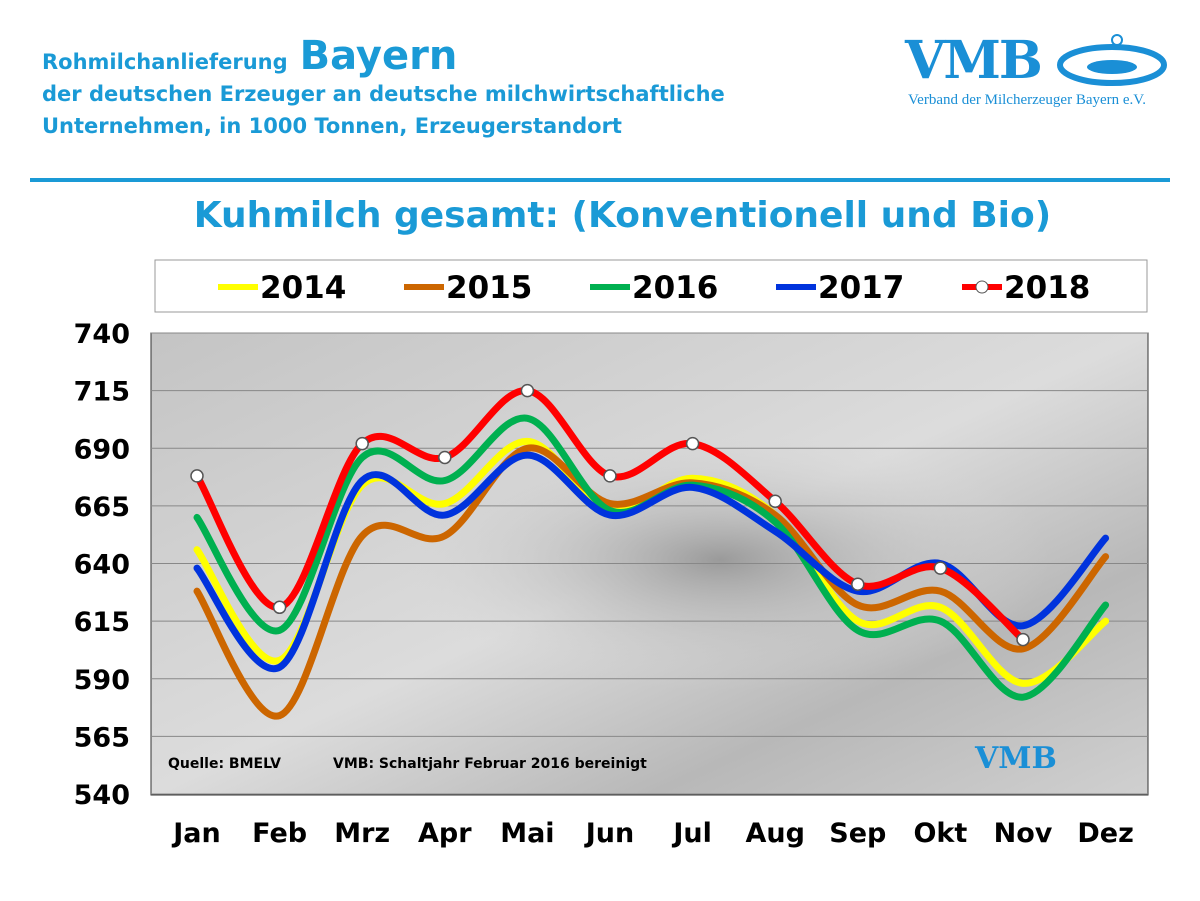 The width and height of the screenshot is (1200, 901). I want to click on x-tick-label: Nov, so click(1023, 833).